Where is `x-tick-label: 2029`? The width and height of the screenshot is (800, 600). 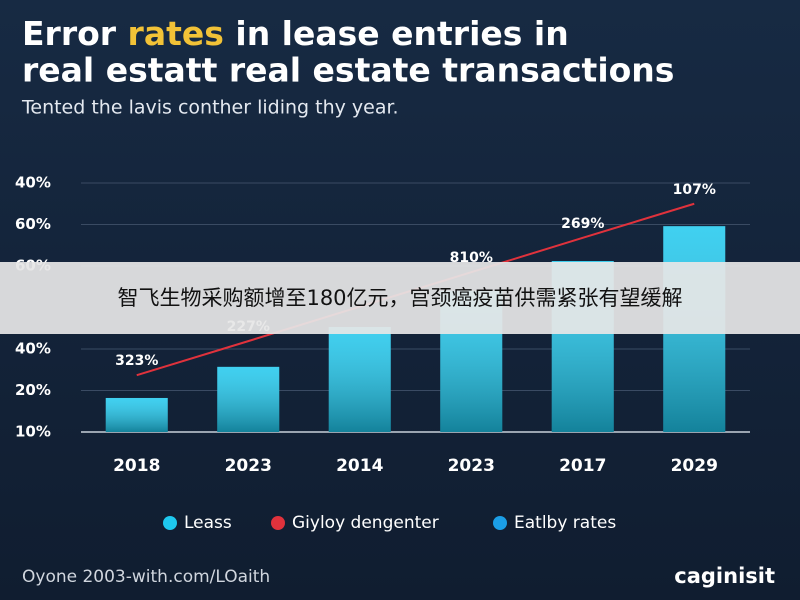 x-tick-label: 2029 is located at coordinates (694, 466).